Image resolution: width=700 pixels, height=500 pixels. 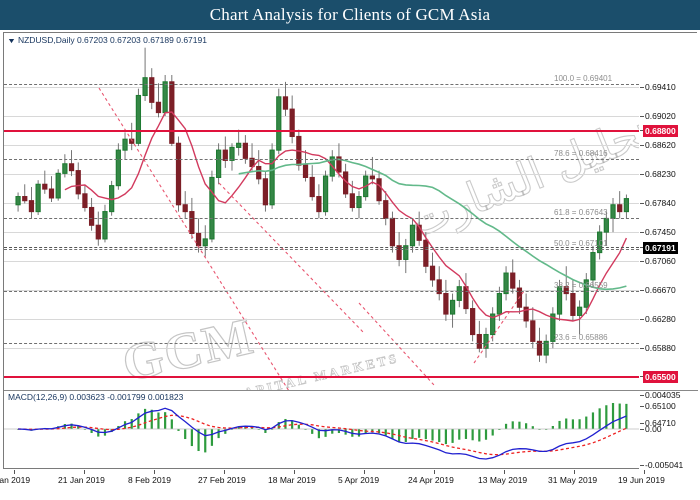 What do you see at coordinates (660, 174) in the screenshot?
I see `price-axis-label: 0.68230` at bounding box center [660, 174].